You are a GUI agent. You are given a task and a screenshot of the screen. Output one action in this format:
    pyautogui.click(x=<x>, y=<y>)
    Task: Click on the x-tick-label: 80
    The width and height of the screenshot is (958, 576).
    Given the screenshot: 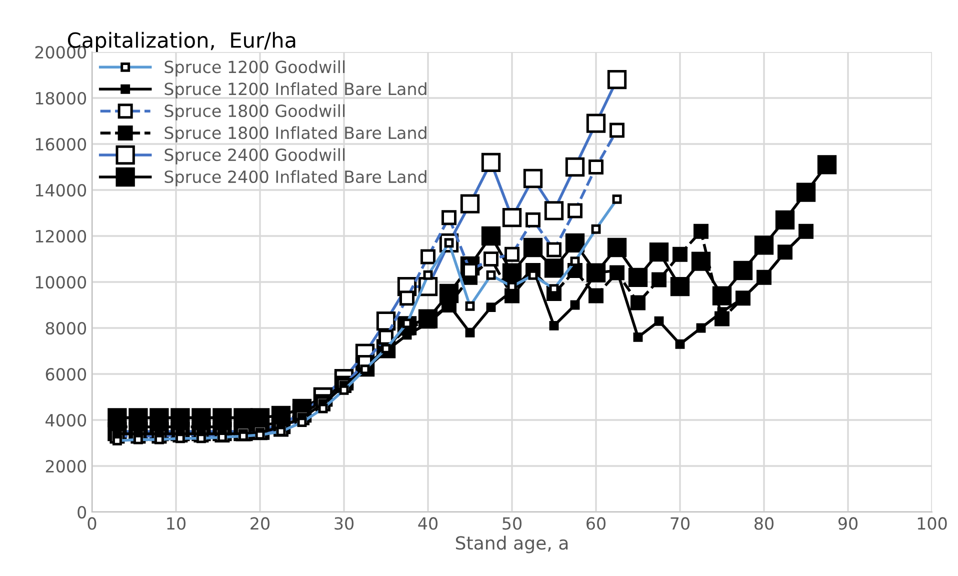 What is the action you would take?
    pyautogui.click(x=764, y=523)
    